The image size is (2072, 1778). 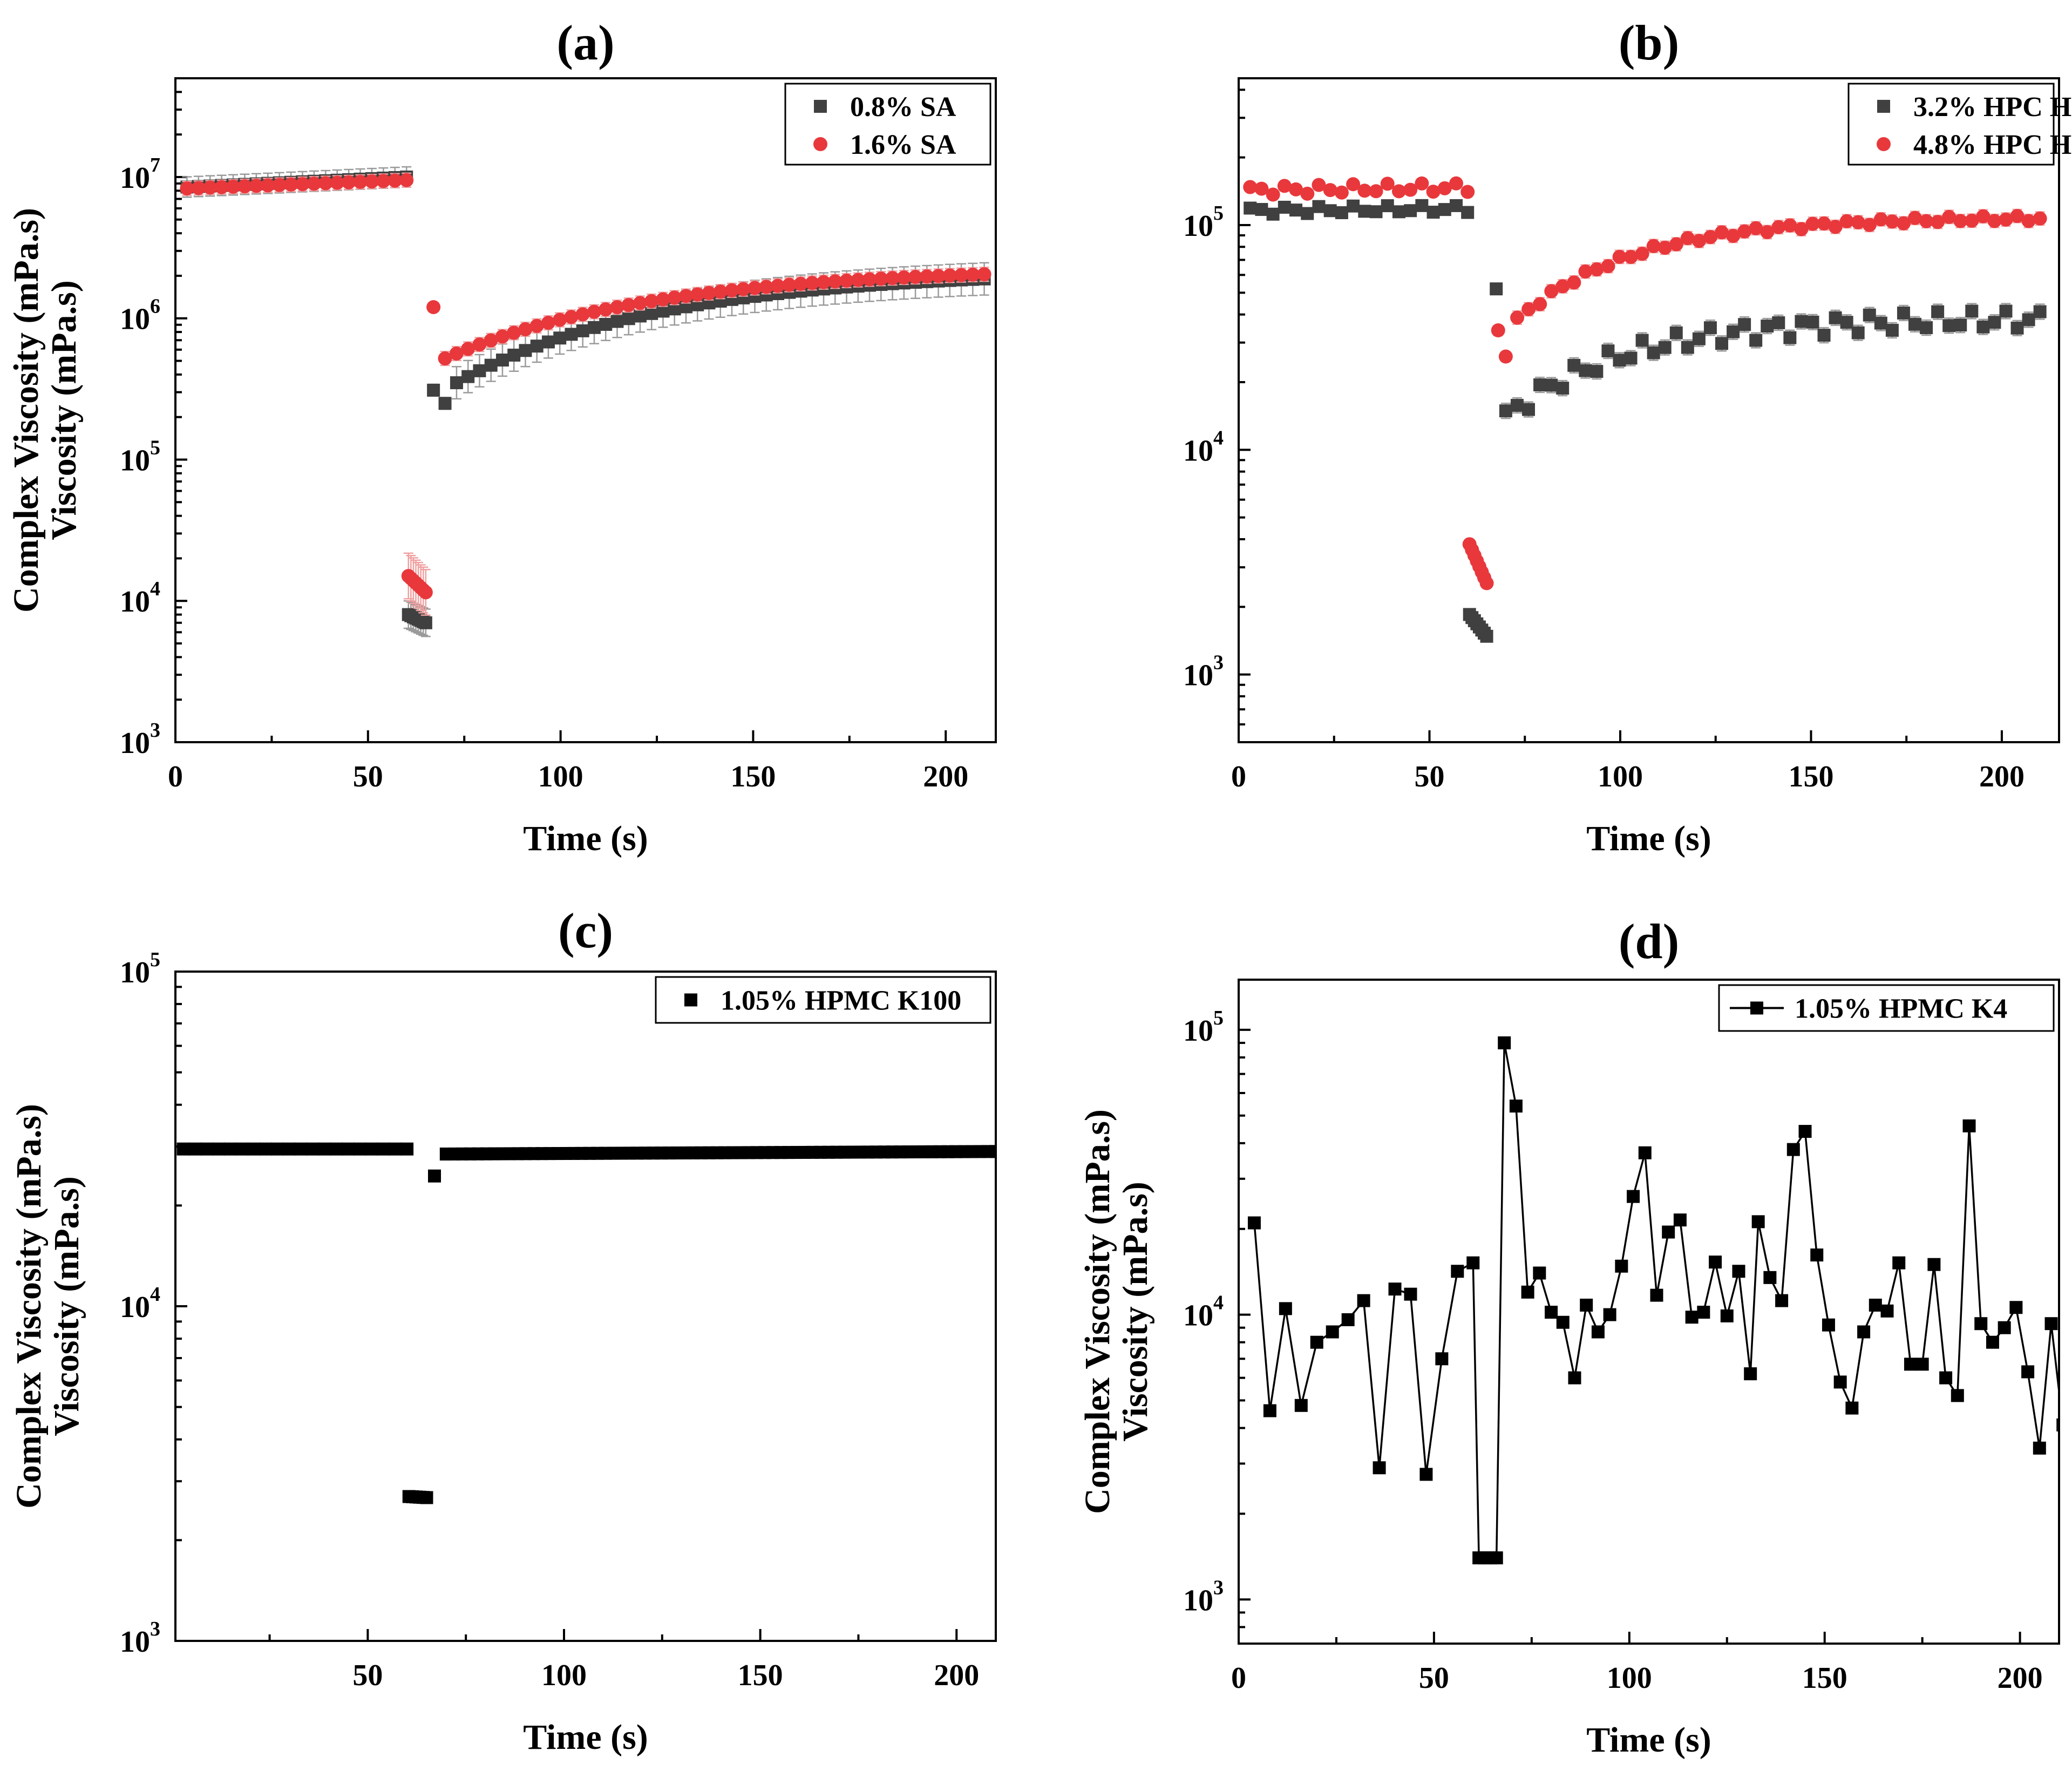 I want to click on y-axis-title: Complex Viscosity (mPa.s), so click(x=1097, y=1311).